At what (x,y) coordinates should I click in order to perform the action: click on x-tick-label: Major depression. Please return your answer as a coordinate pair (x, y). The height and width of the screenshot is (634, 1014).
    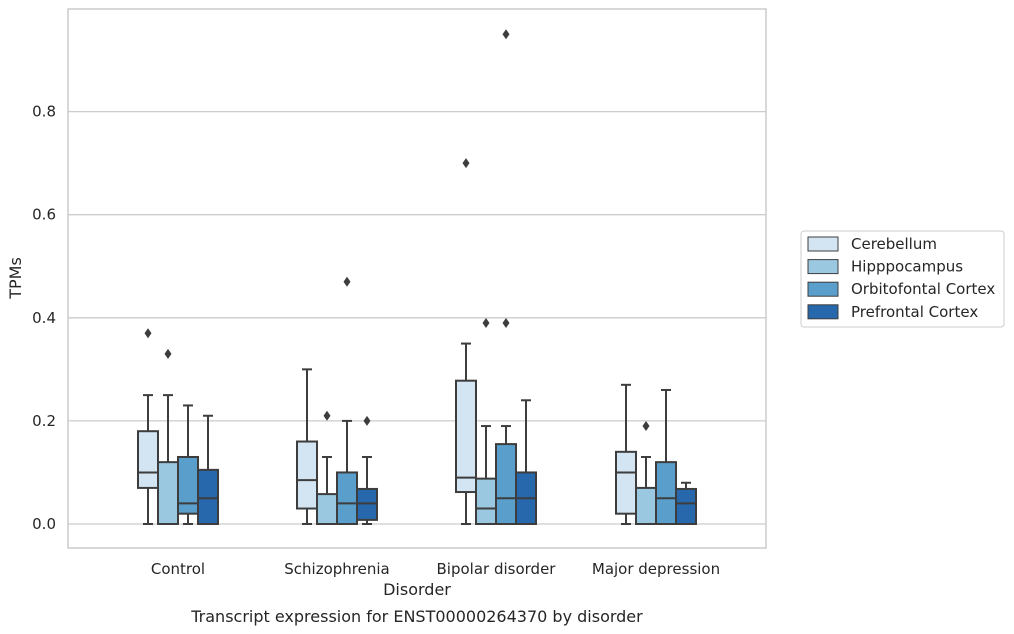
    Looking at the image, I should click on (656, 569).